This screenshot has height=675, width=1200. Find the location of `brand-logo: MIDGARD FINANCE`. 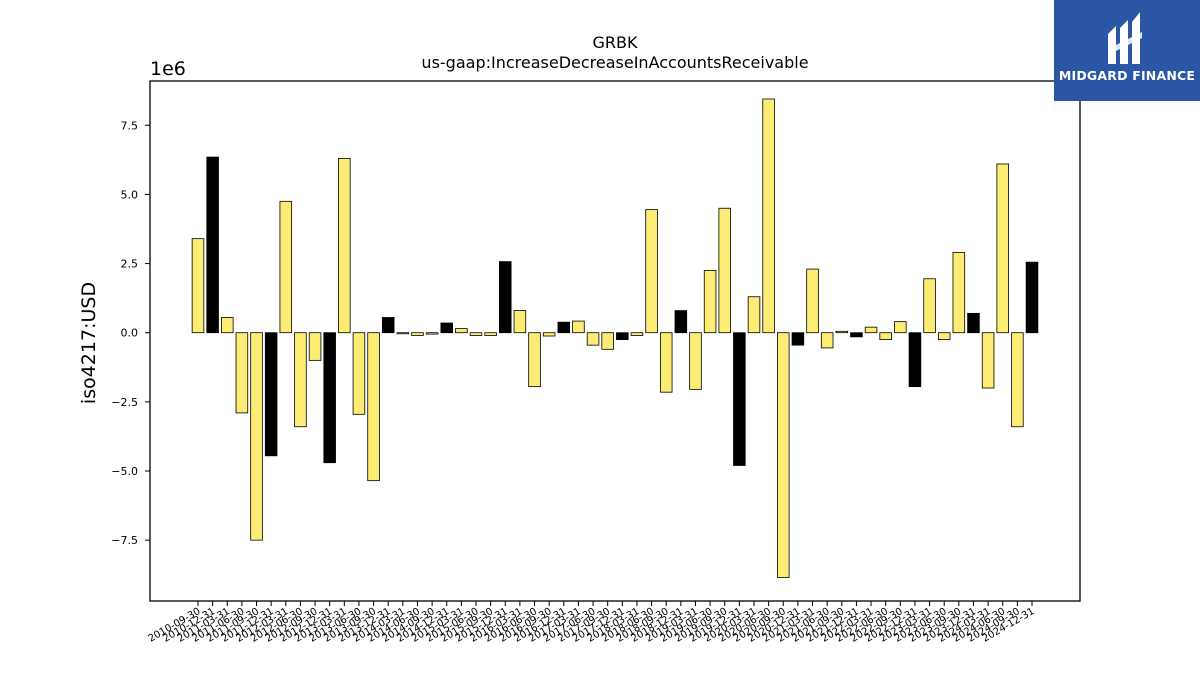

brand-logo: MIDGARD FINANCE is located at coordinates (1127, 50).